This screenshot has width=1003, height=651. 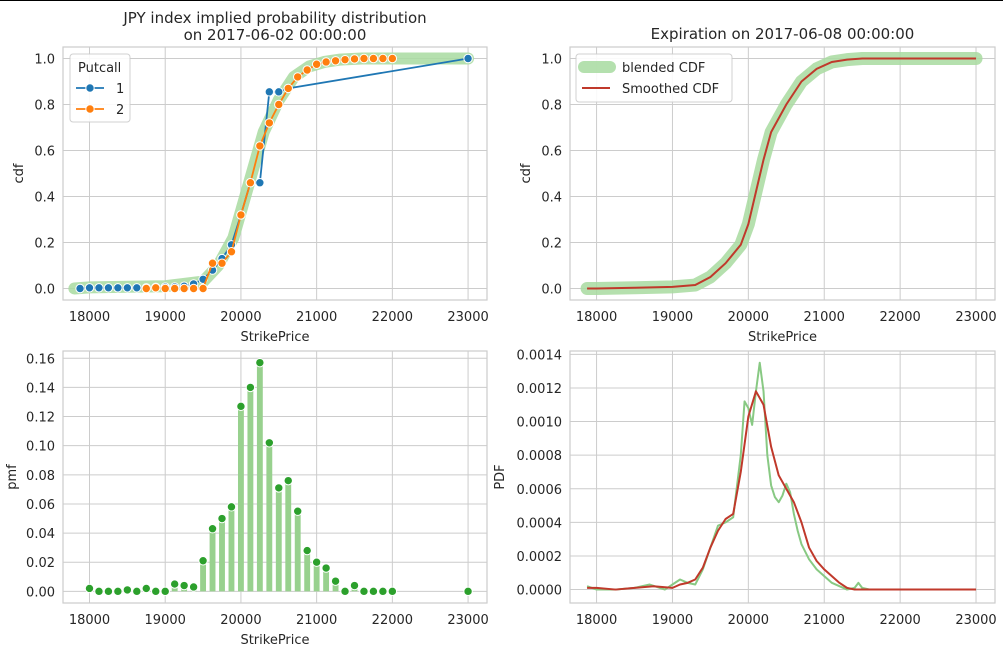 What do you see at coordinates (40, 359) in the screenshot?
I see `y-tick-label: 0.16` at bounding box center [40, 359].